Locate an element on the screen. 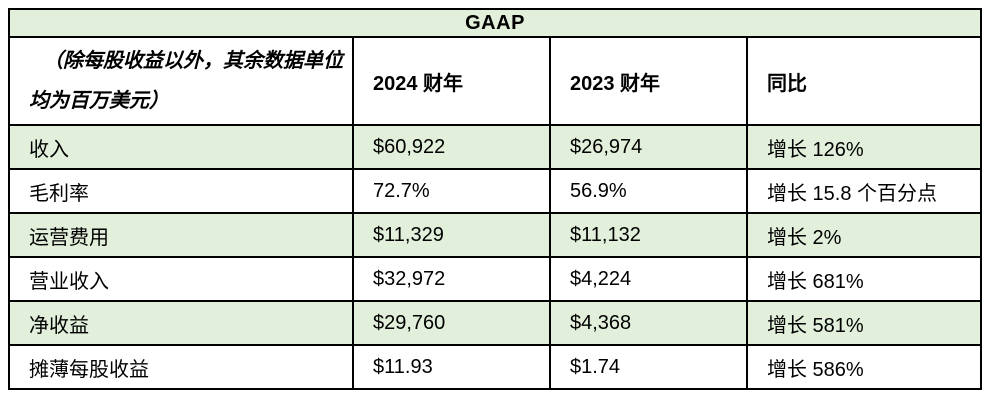  cell-fy2023: 56.9% is located at coordinates (648, 191).